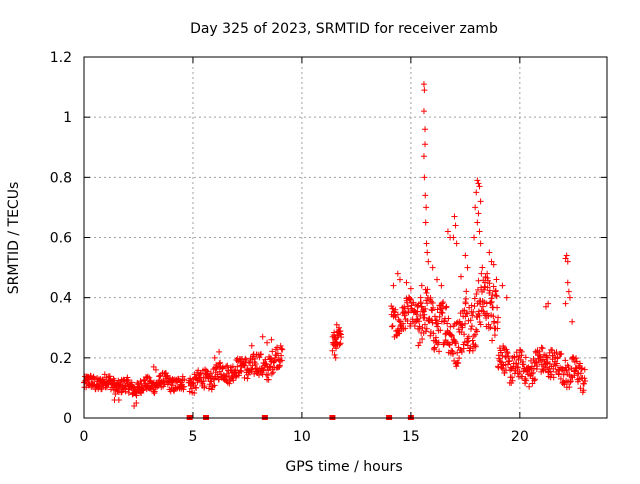  I want to click on x-tick-label: 5, so click(192, 437).